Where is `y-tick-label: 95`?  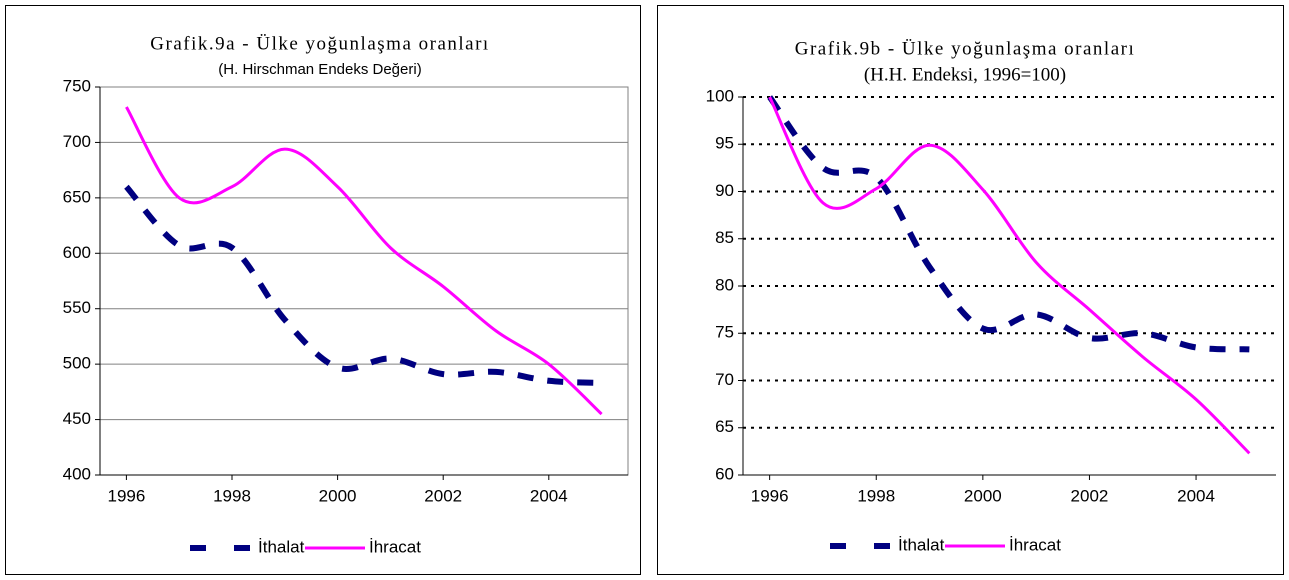
y-tick-label: 95 is located at coordinates (724, 143).